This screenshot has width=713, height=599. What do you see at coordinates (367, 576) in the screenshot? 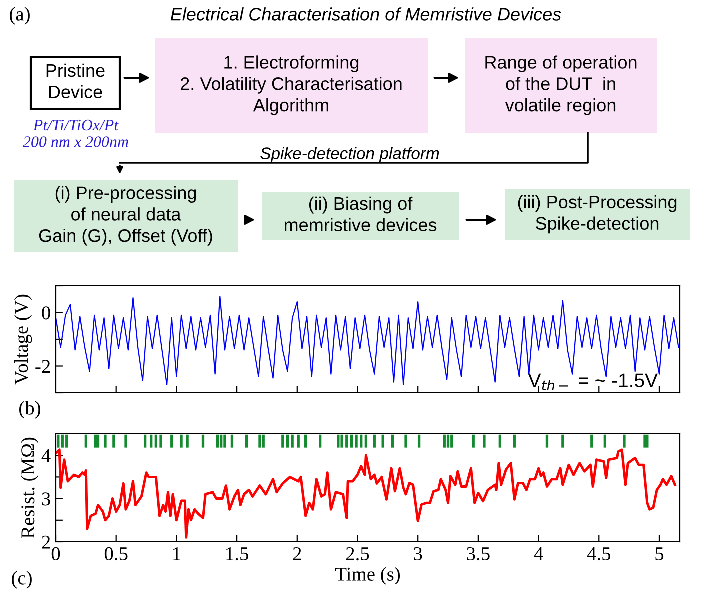
I see `x-axis-title: Time (s)` at bounding box center [367, 576].